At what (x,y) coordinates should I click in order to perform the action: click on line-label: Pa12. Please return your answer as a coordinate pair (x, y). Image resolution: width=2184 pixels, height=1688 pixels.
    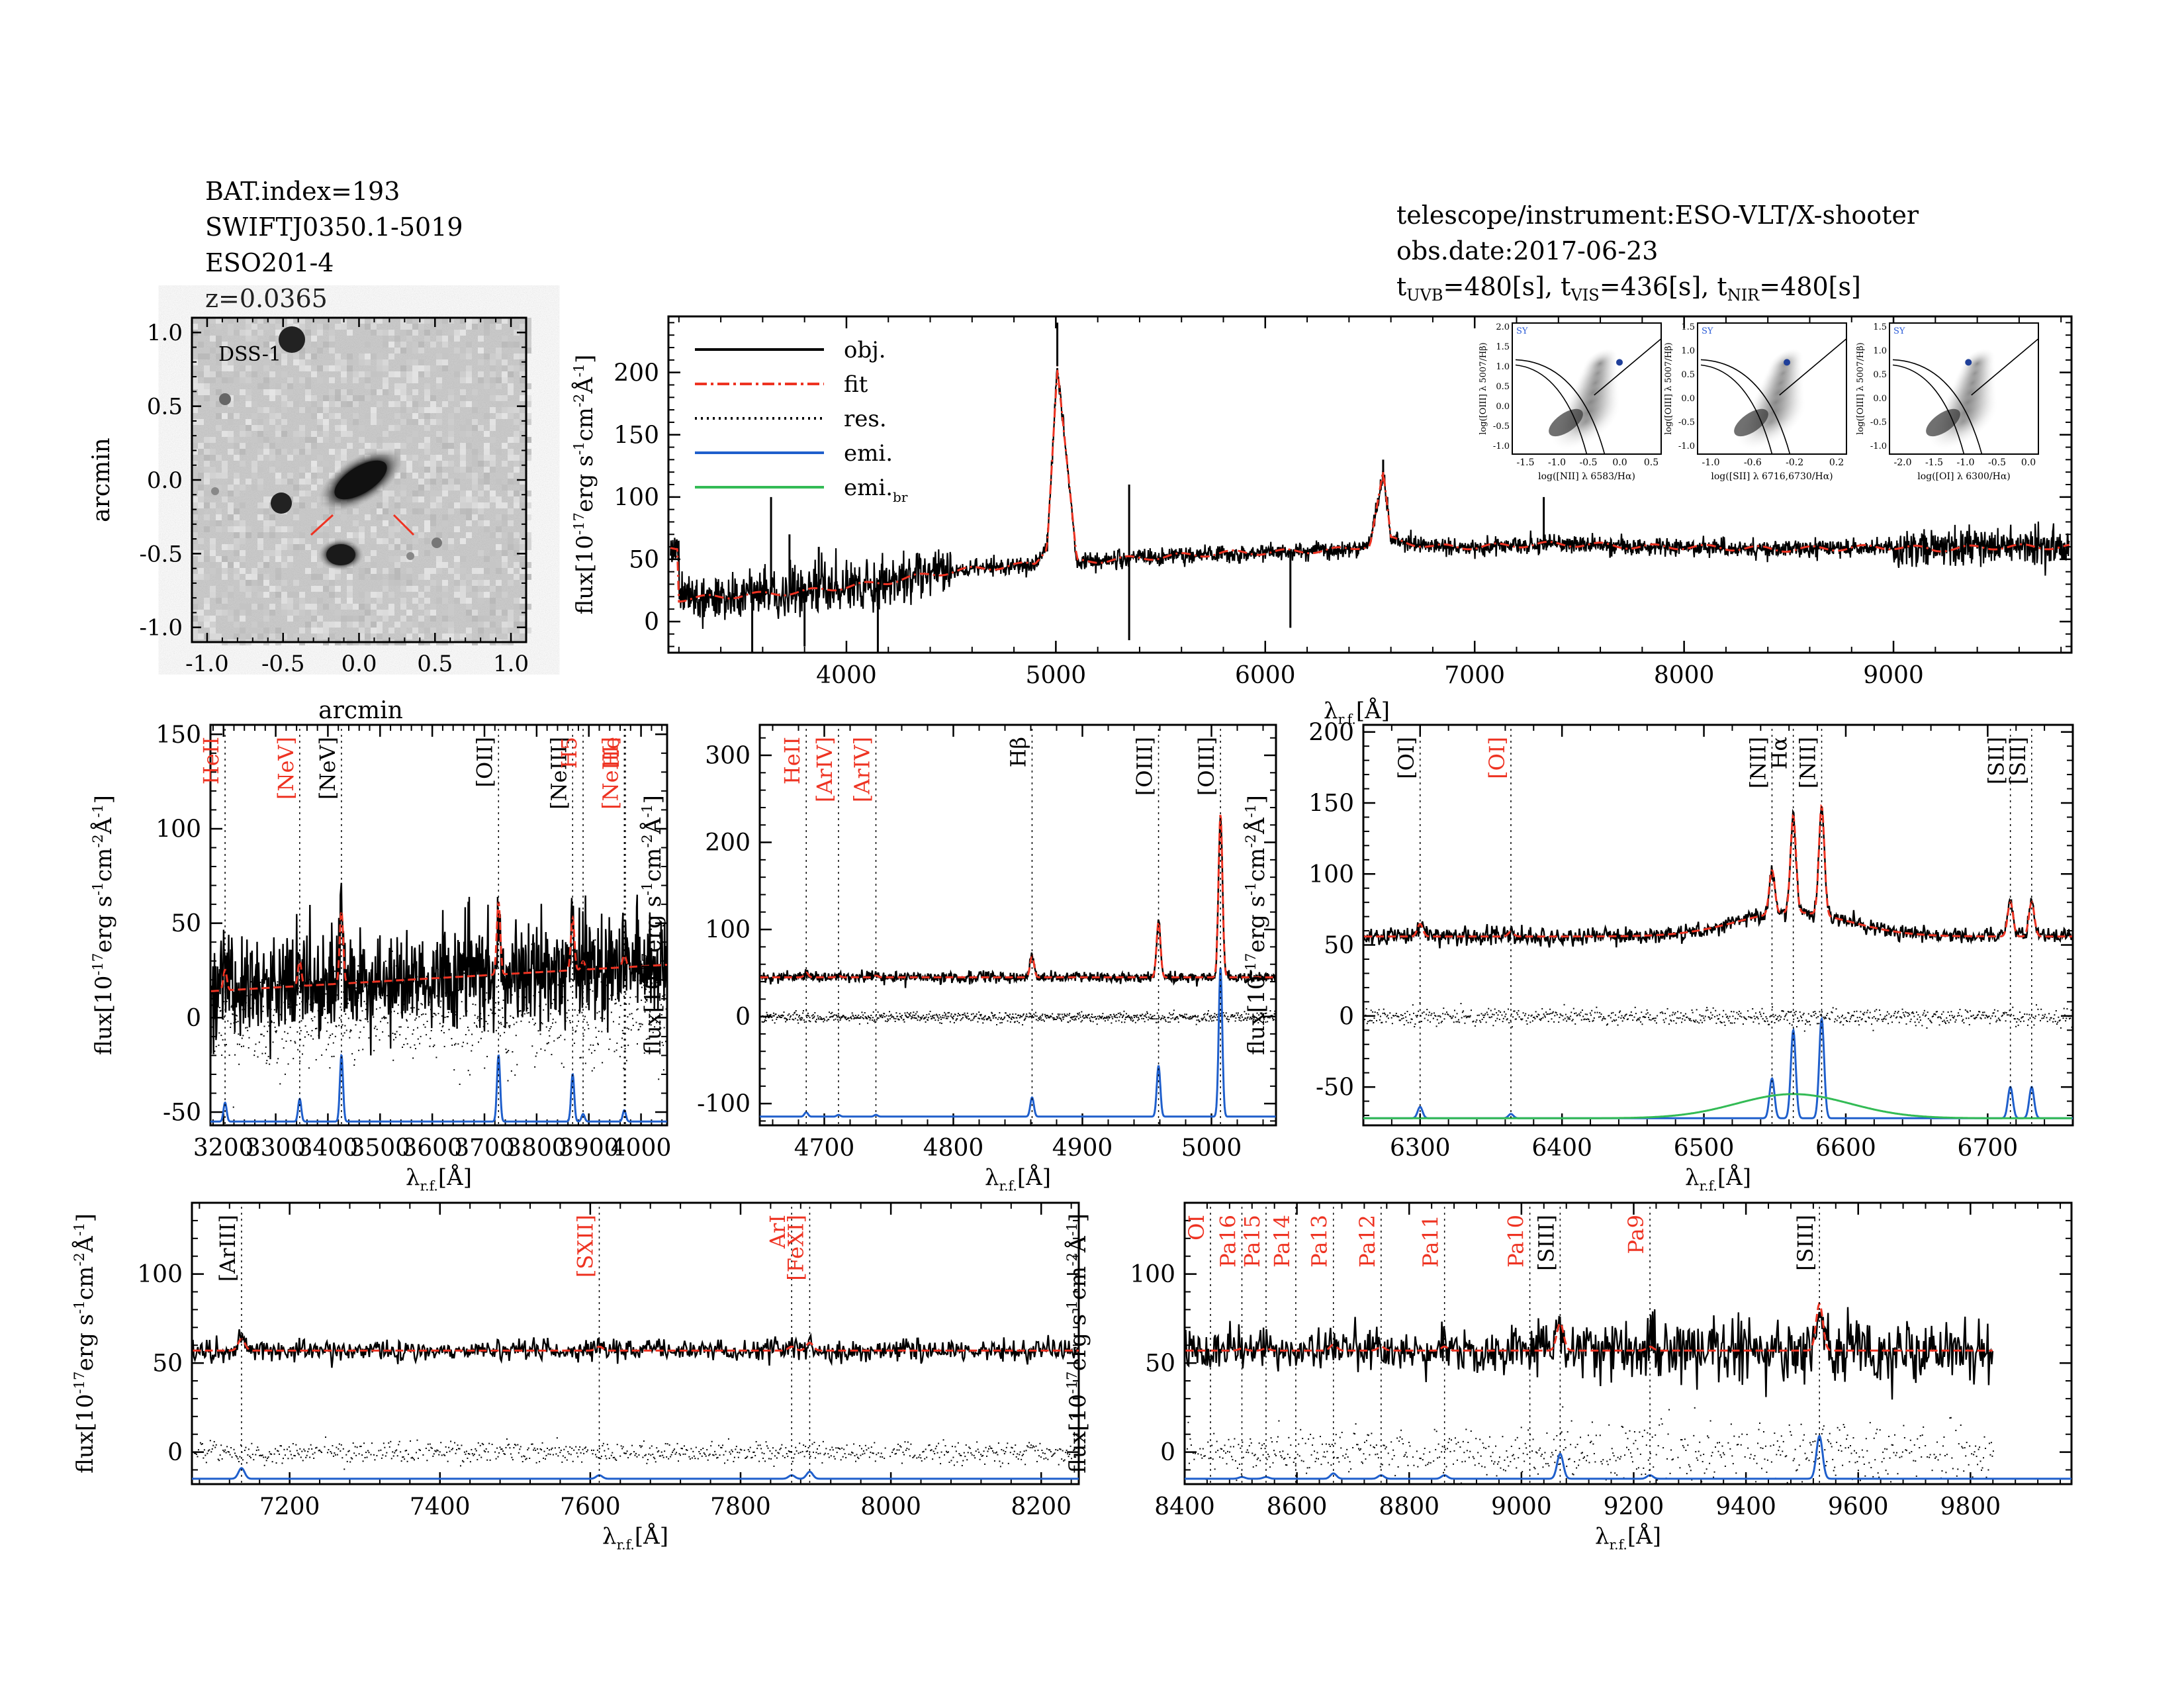
    Looking at the image, I should click on (1368, 1241).